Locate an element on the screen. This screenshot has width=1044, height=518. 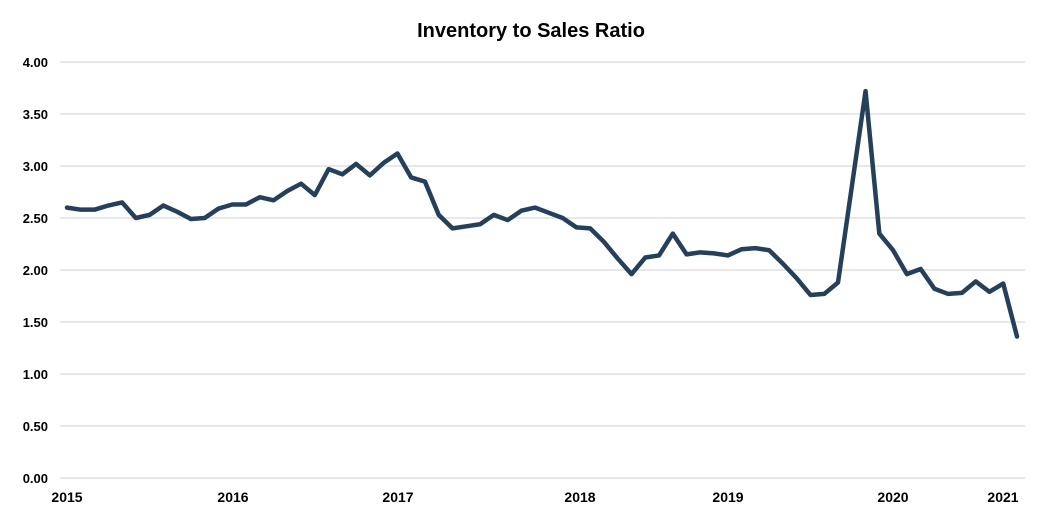
y-tick-label: 1.50 is located at coordinates (35, 322).